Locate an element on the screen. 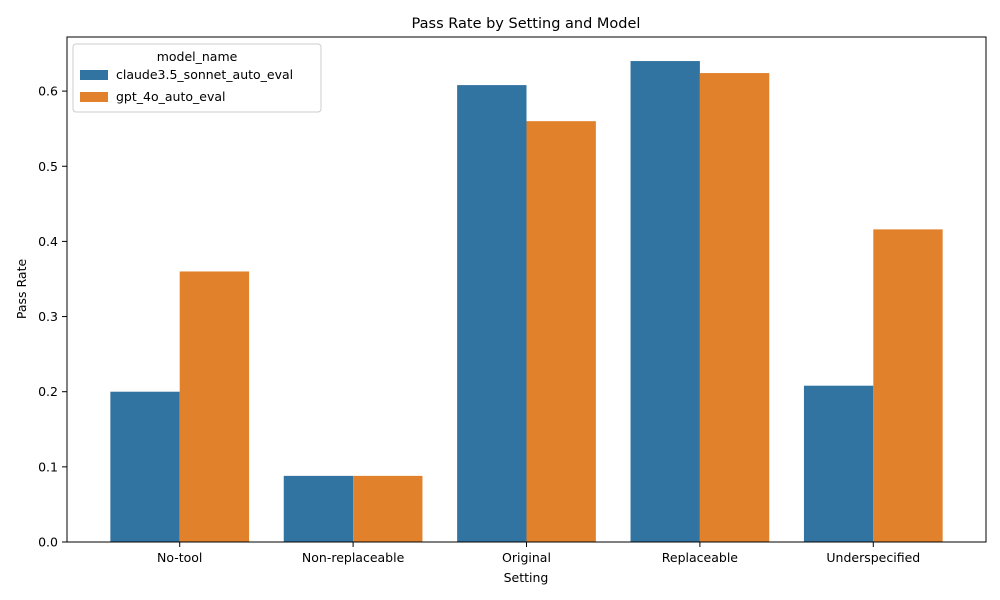 This screenshot has height=600, width=1000. bar-series-1-non-replaceable is located at coordinates (318, 508).